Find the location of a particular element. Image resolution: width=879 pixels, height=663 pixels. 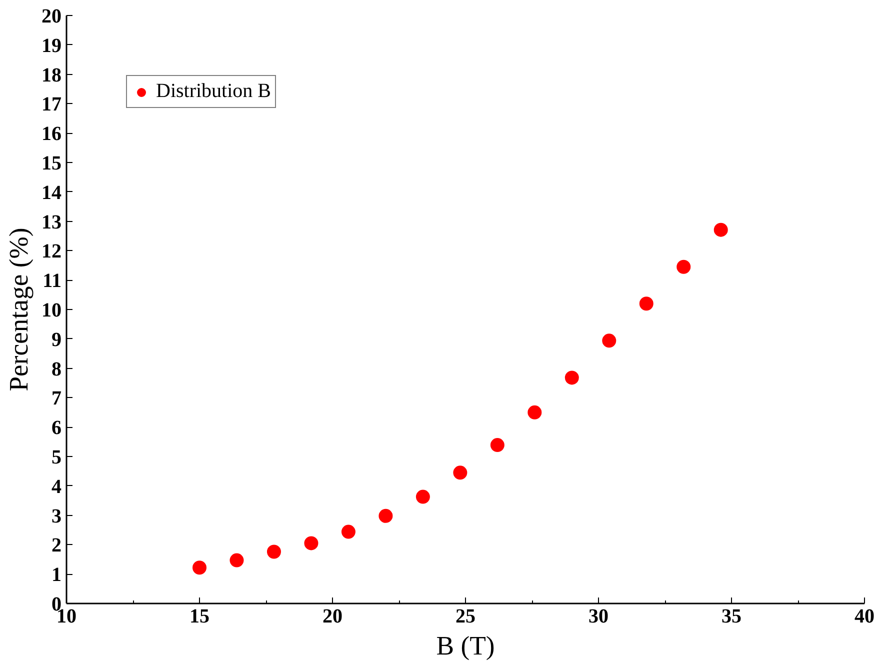

y-tick-label: 15 is located at coordinates (52, 163).